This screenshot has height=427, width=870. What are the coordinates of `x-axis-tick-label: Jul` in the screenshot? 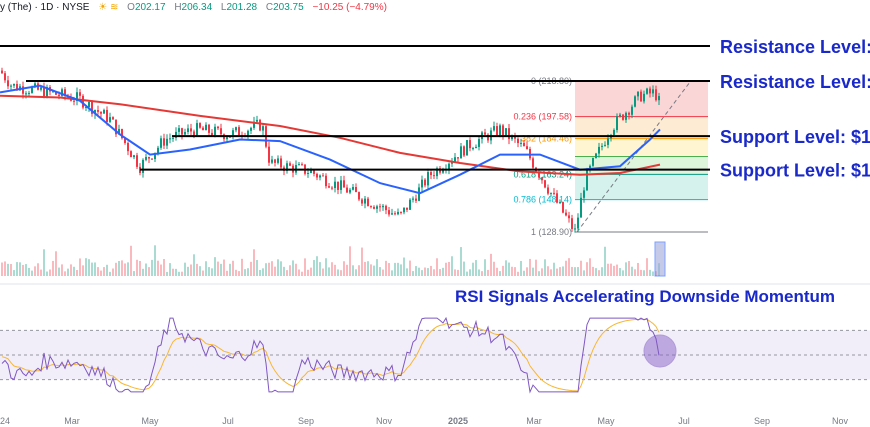 It's located at (684, 421).